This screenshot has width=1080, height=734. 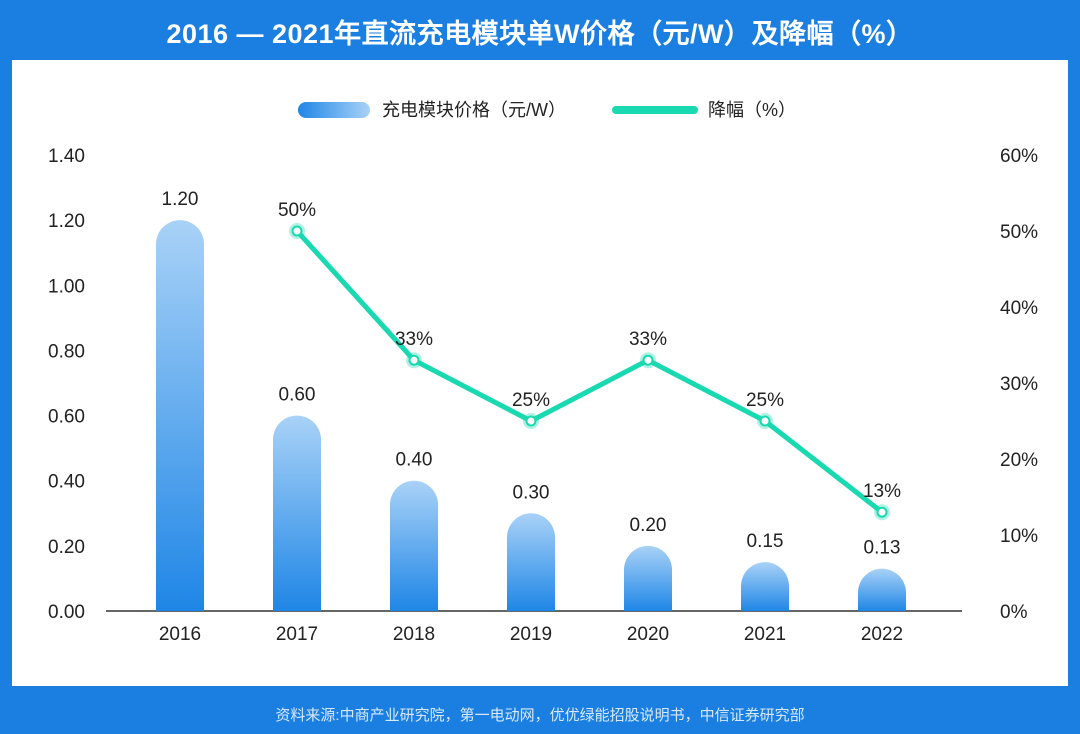 What do you see at coordinates (1019, 384) in the screenshot?
I see `y-right-tick-label: 30%` at bounding box center [1019, 384].